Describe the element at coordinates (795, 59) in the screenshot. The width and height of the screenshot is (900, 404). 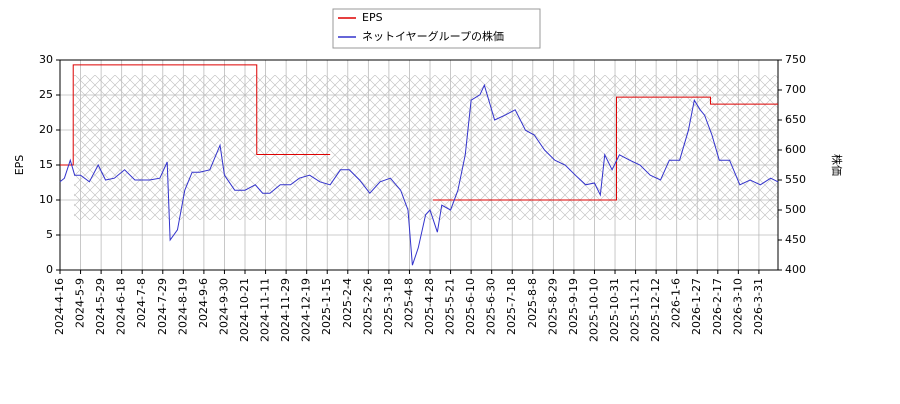
I see `y2-tick-label: 750` at that location.